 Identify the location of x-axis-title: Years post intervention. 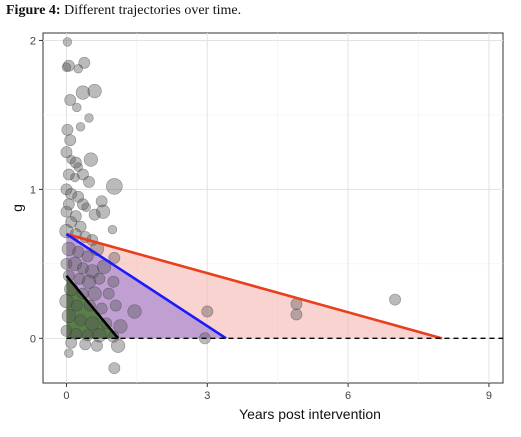
(310, 414).